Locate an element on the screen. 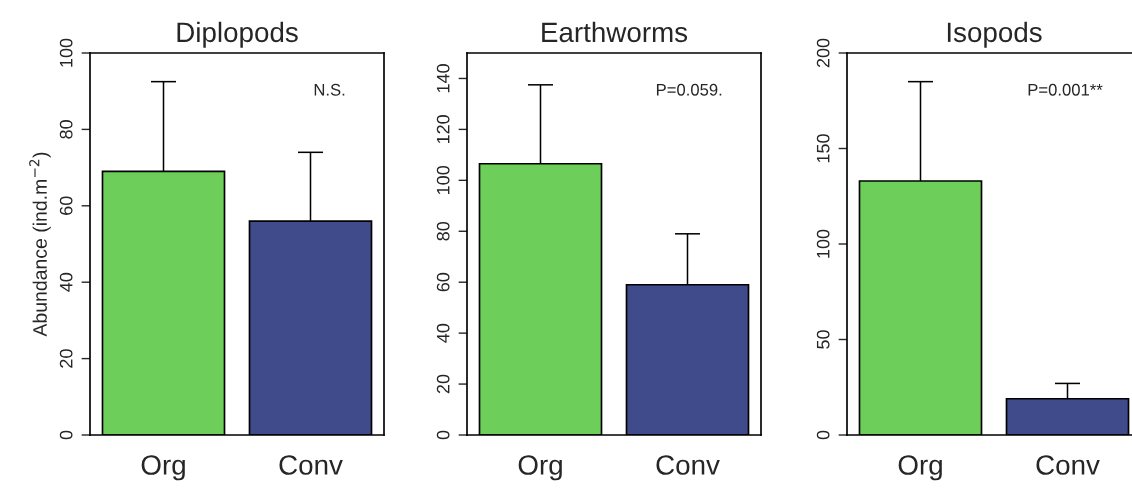 The height and width of the screenshot is (491, 1132). y-tick-label: 120 is located at coordinates (443, 129).